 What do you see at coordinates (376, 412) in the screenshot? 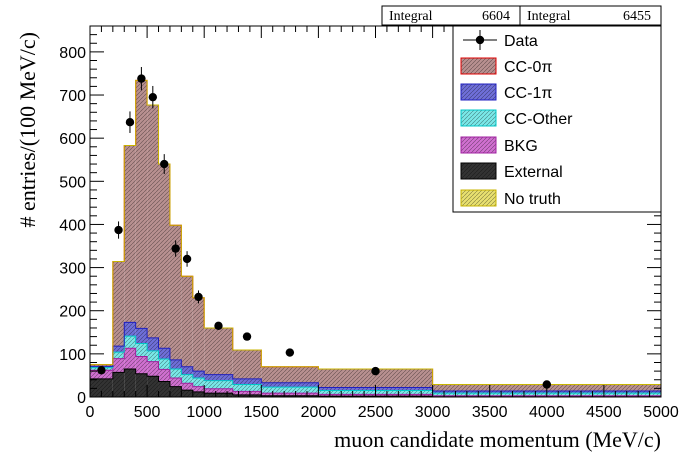
I see `x-tick-label: 2500` at bounding box center [376, 412].